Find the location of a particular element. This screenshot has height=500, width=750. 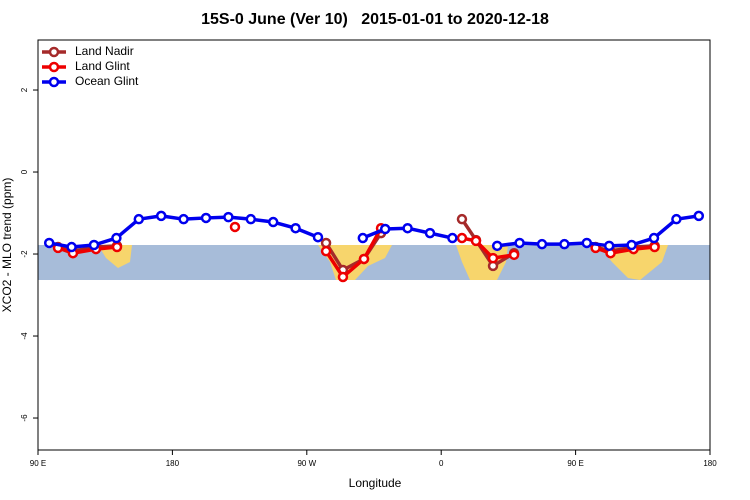

y-tick-label: -2 is located at coordinates (24, 254).